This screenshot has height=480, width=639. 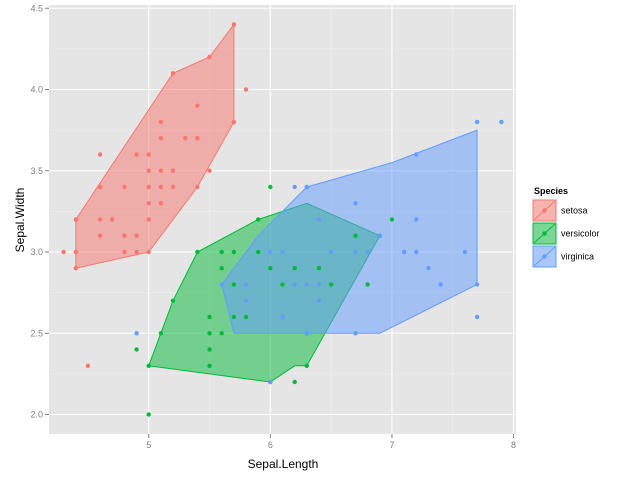 I want to click on x-axis-ticks: 5 6 7 8, so click(x=331, y=442).